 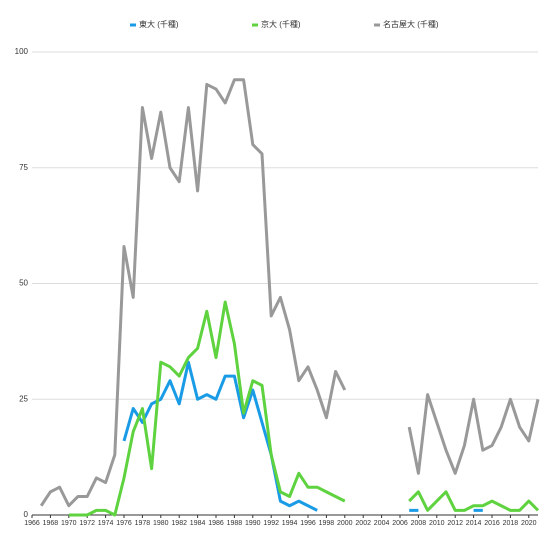 I want to click on x-tick-label: 1994, so click(x=290, y=523).